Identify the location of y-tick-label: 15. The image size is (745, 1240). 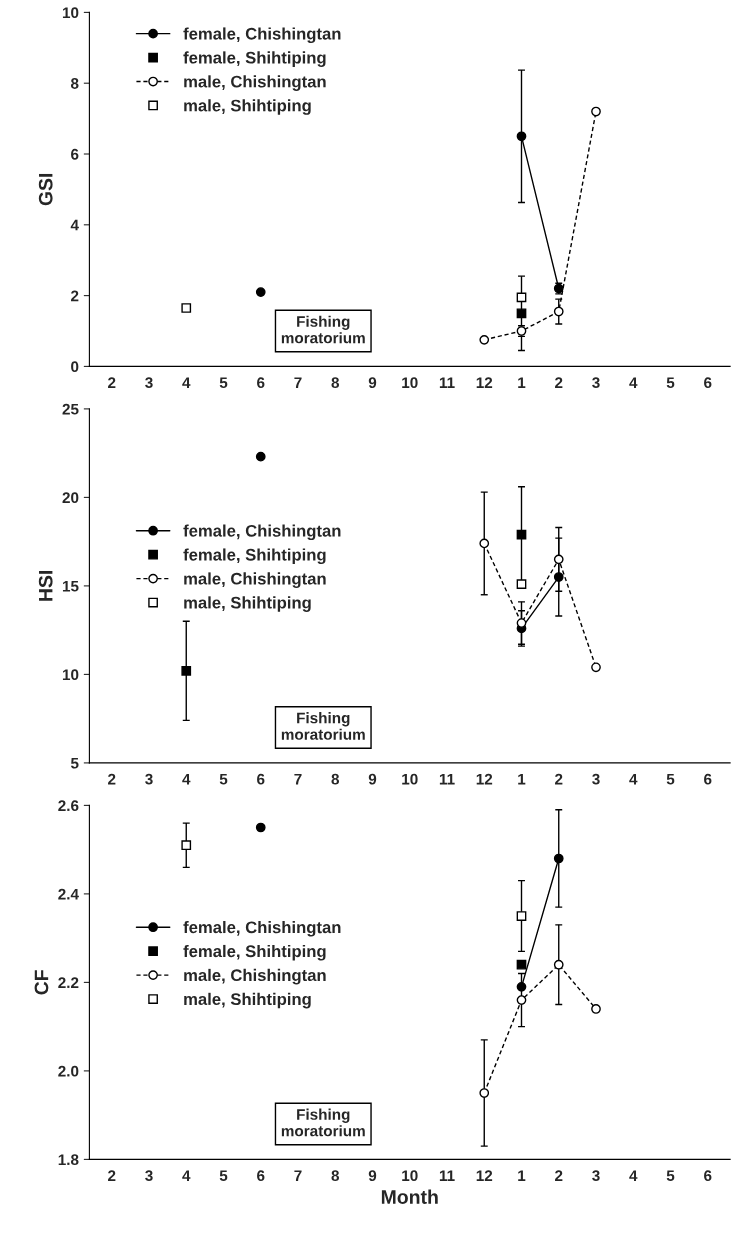
(70, 586).